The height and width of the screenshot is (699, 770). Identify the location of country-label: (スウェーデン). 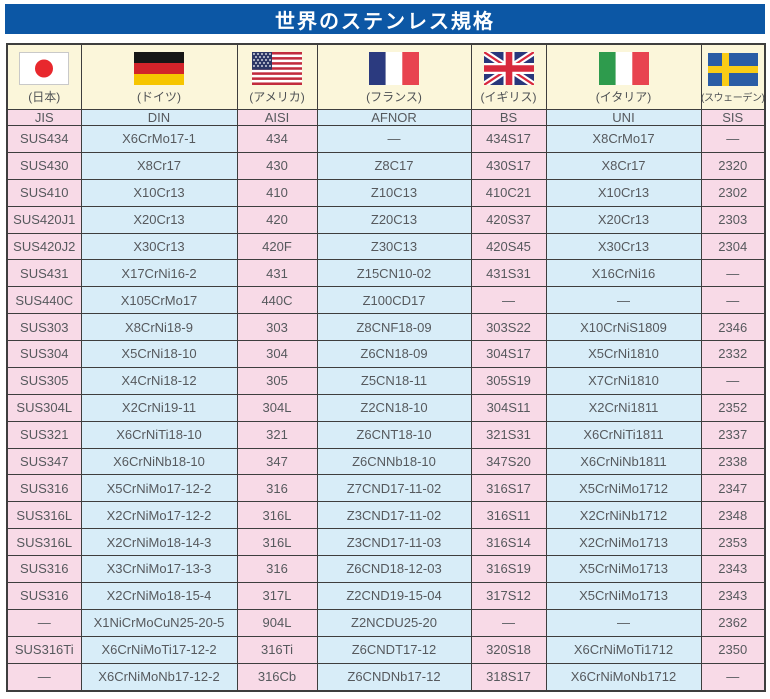
(733, 98).